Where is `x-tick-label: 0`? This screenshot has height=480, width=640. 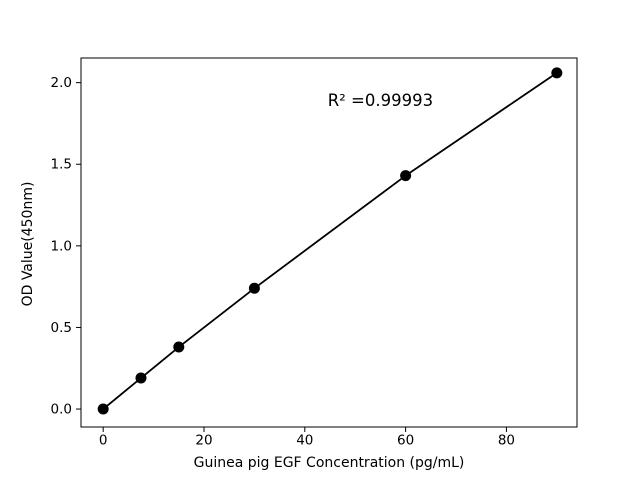
x-tick-label: 0 is located at coordinates (103, 441).